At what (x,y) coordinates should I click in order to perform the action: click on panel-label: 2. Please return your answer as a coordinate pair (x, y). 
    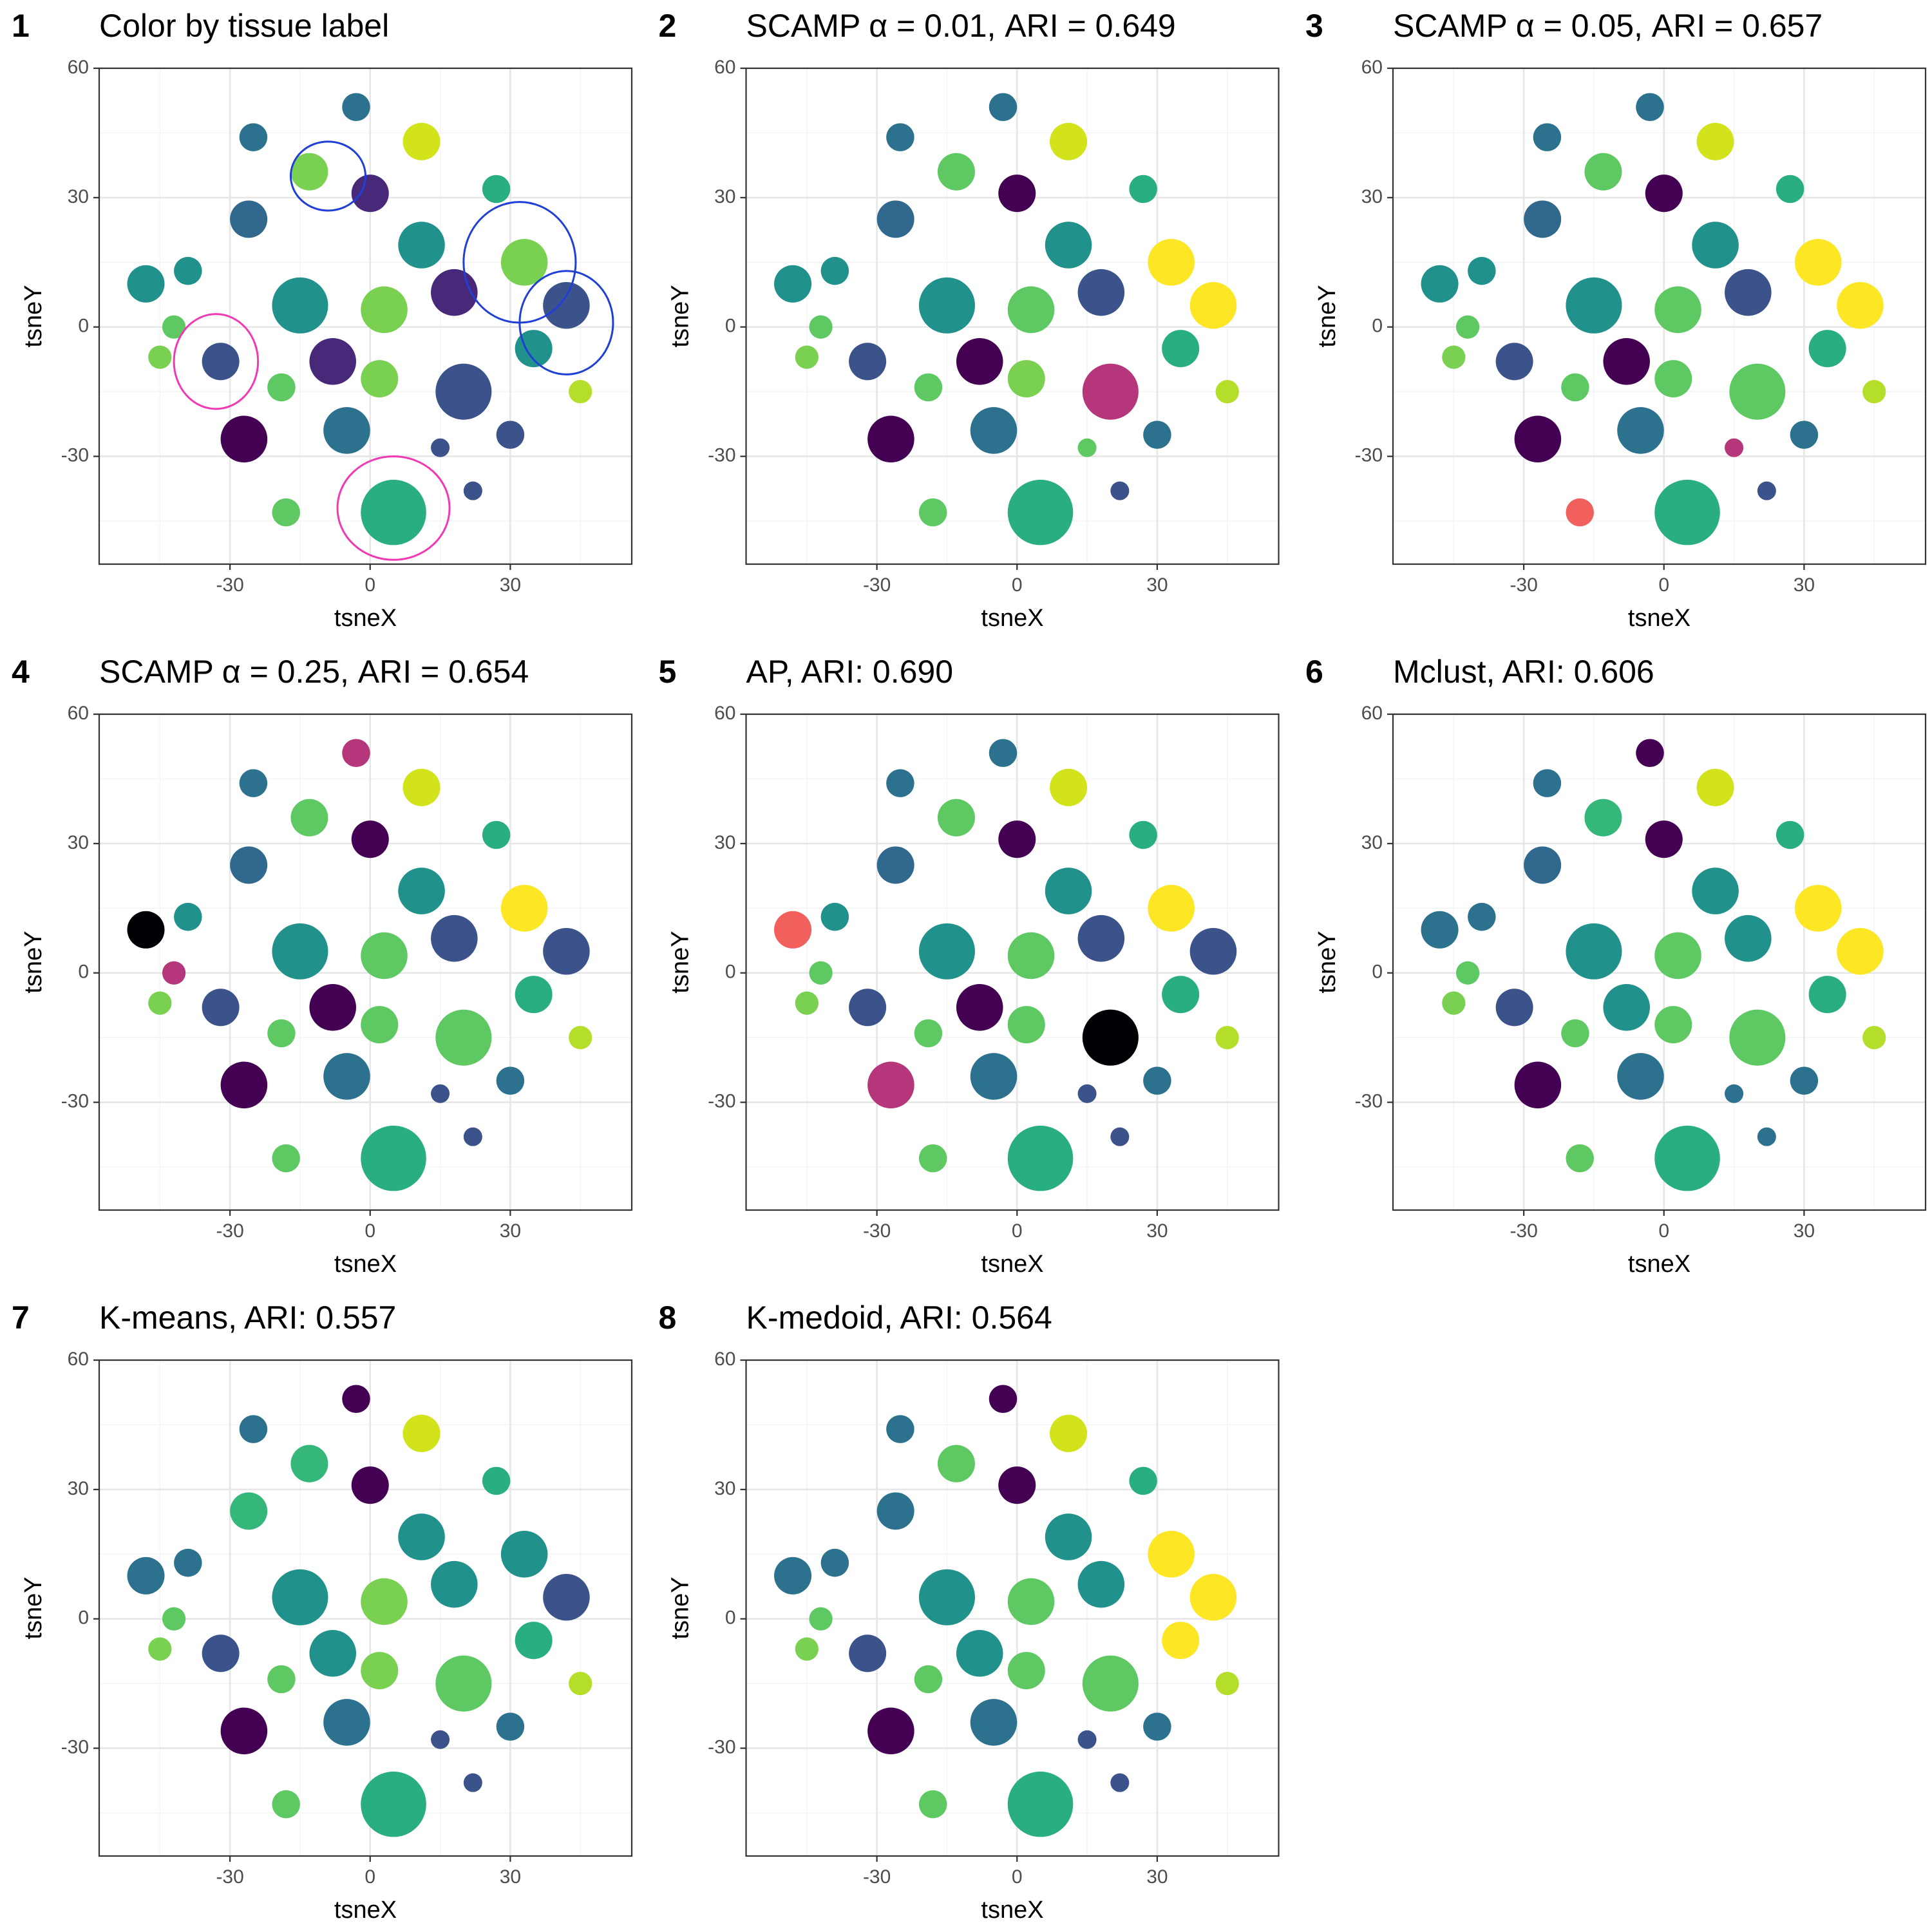
    Looking at the image, I should click on (668, 26).